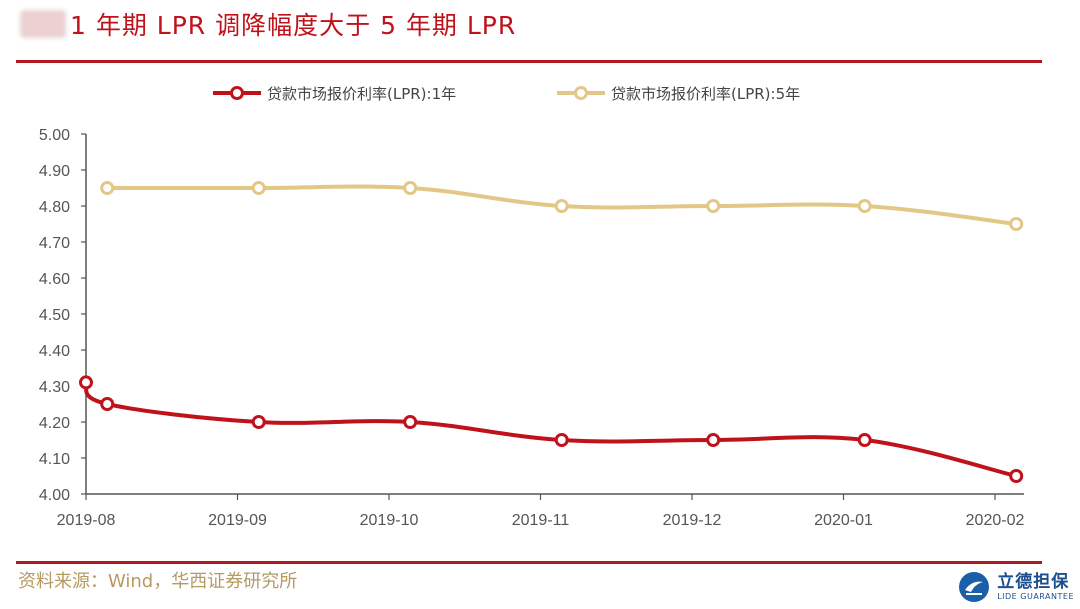  I want to click on brand-logo: 立德担保 LIDE GUARANTEE, so click(1015, 587).